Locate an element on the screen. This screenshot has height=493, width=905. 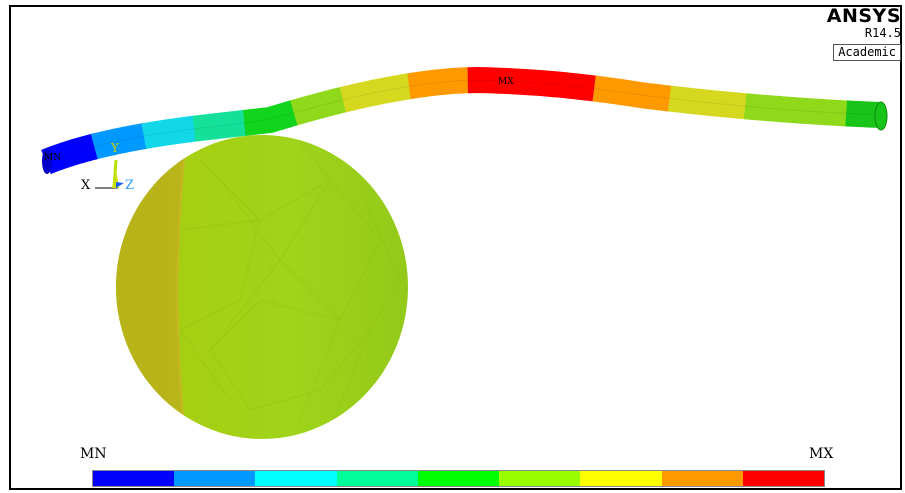
min-marker: MN is located at coordinates (52, 158).